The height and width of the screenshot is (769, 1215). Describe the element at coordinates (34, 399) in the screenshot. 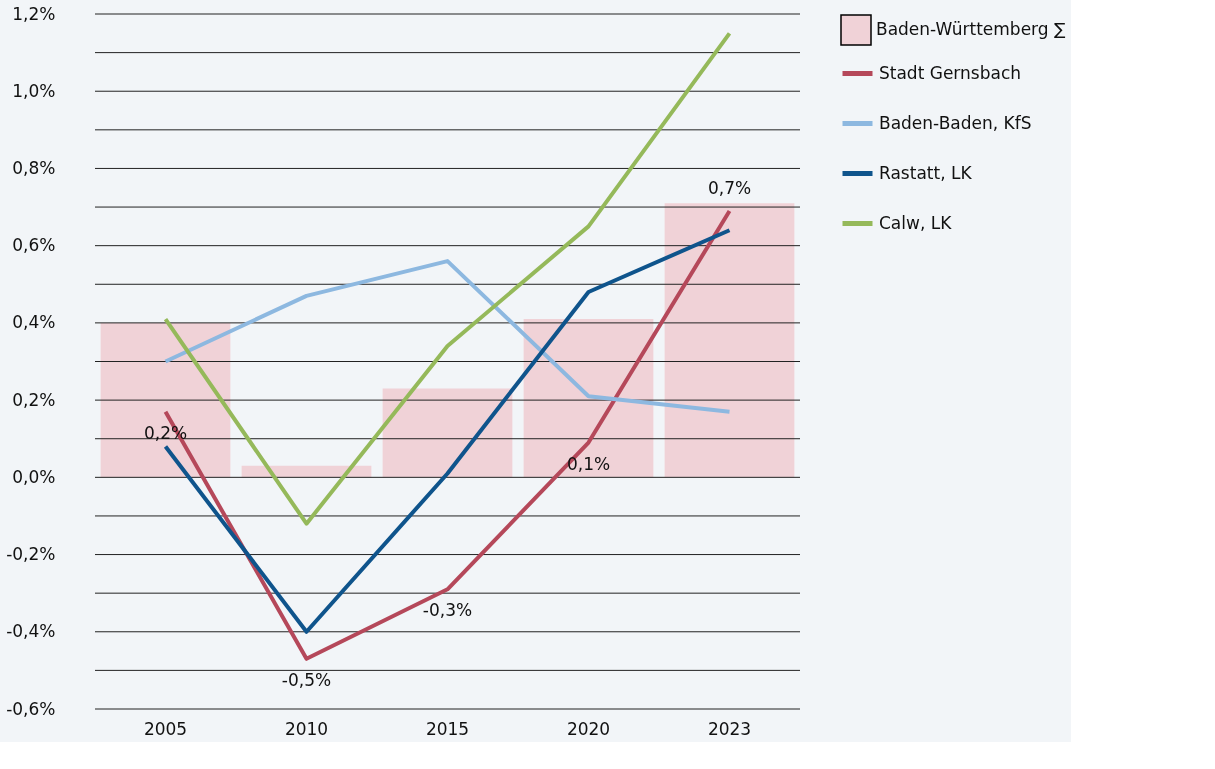

I see `y-tick-label: 0,2%` at that location.